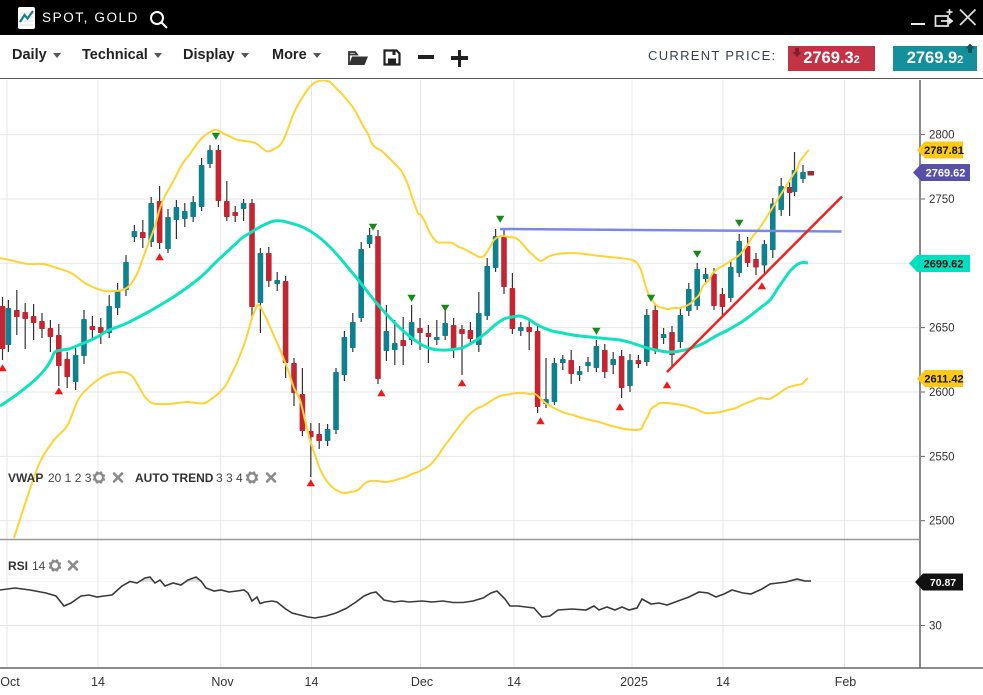 This screenshot has width=983, height=695. I want to click on svg-text: 2769.62, so click(946, 174).